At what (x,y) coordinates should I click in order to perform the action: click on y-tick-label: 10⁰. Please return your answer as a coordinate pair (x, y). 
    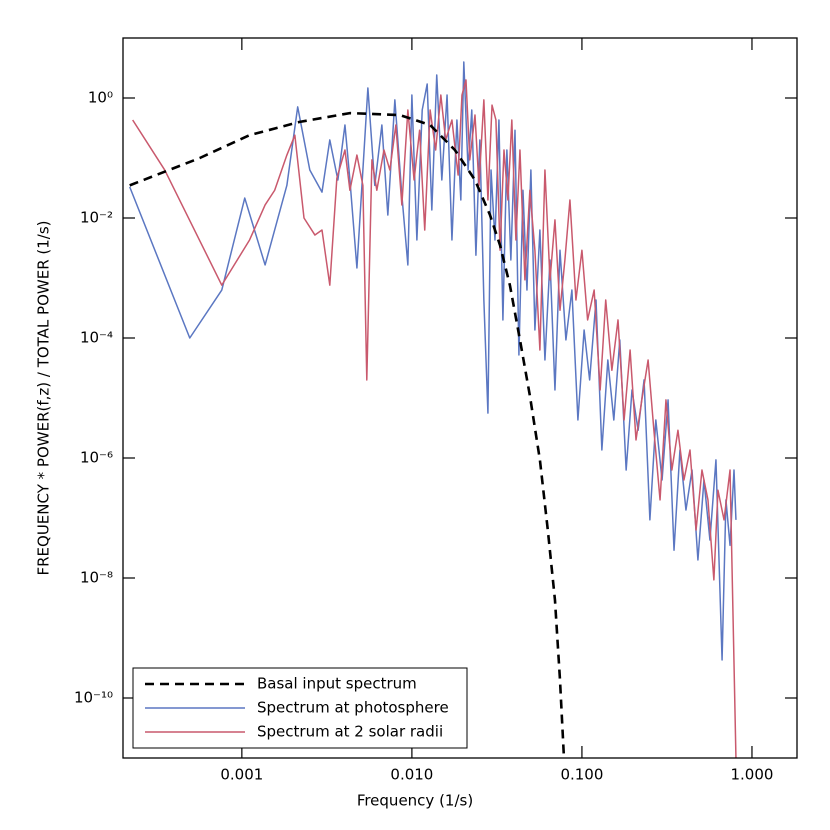
    Looking at the image, I should click on (100, 98).